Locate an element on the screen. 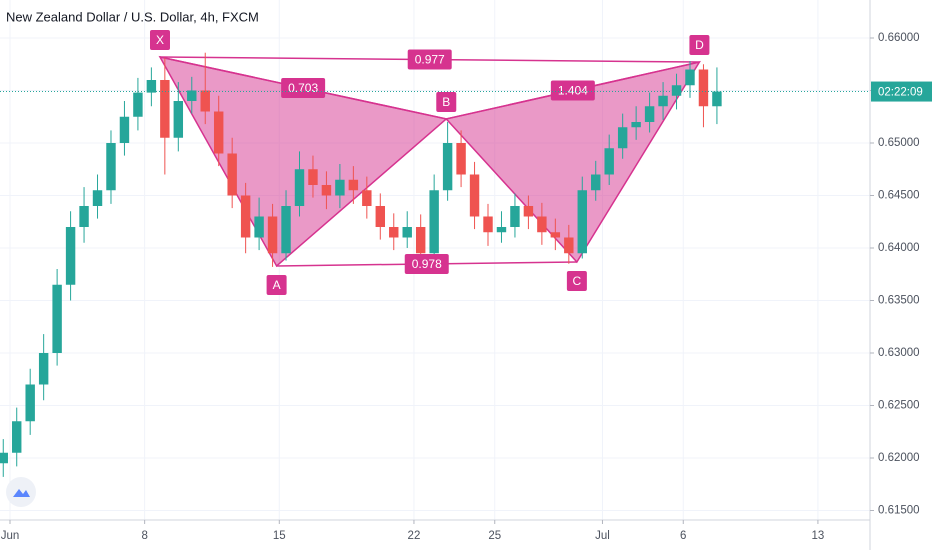 This screenshot has width=932, height=550. y-tick-label: 0.65000 is located at coordinates (899, 143).